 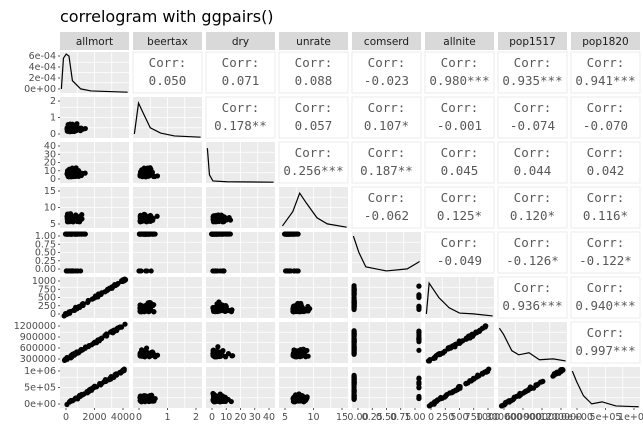 I want to click on y-tick-label: 0.75, so click(x=45, y=244).